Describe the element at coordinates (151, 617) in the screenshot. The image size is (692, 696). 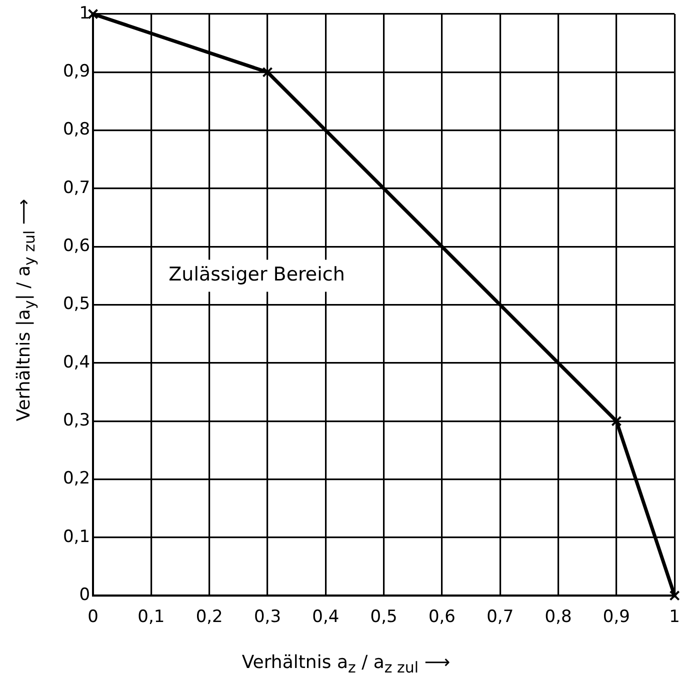
I see `x-tick-label: 0,1` at that location.